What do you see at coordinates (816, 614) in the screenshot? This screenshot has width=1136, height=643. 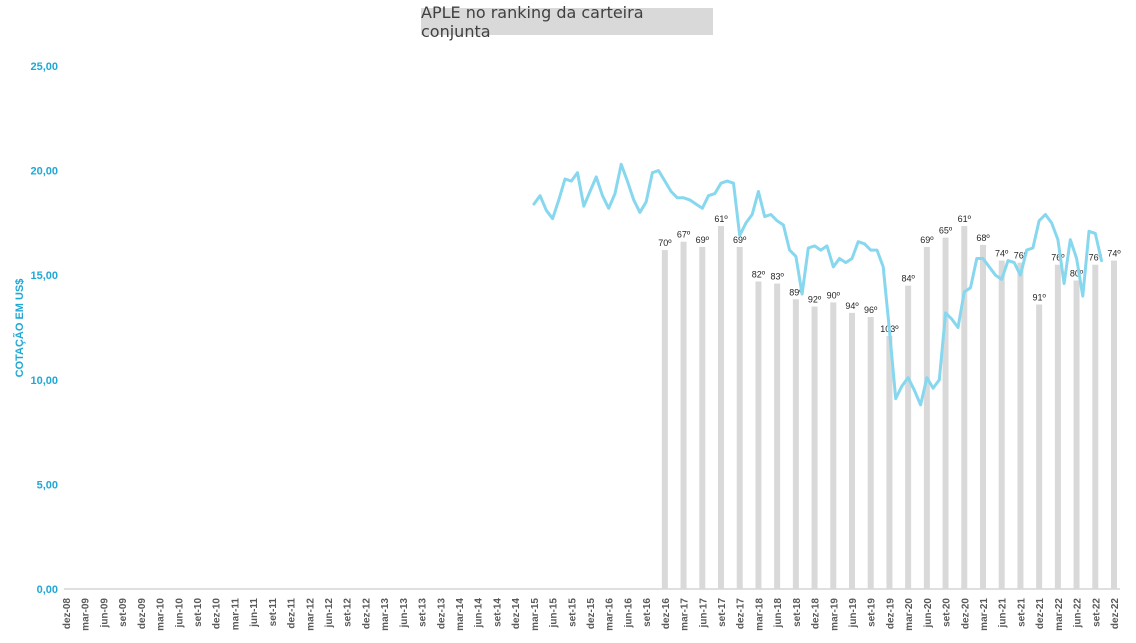 I see `x-tick-label: dez-18` at bounding box center [816, 614].